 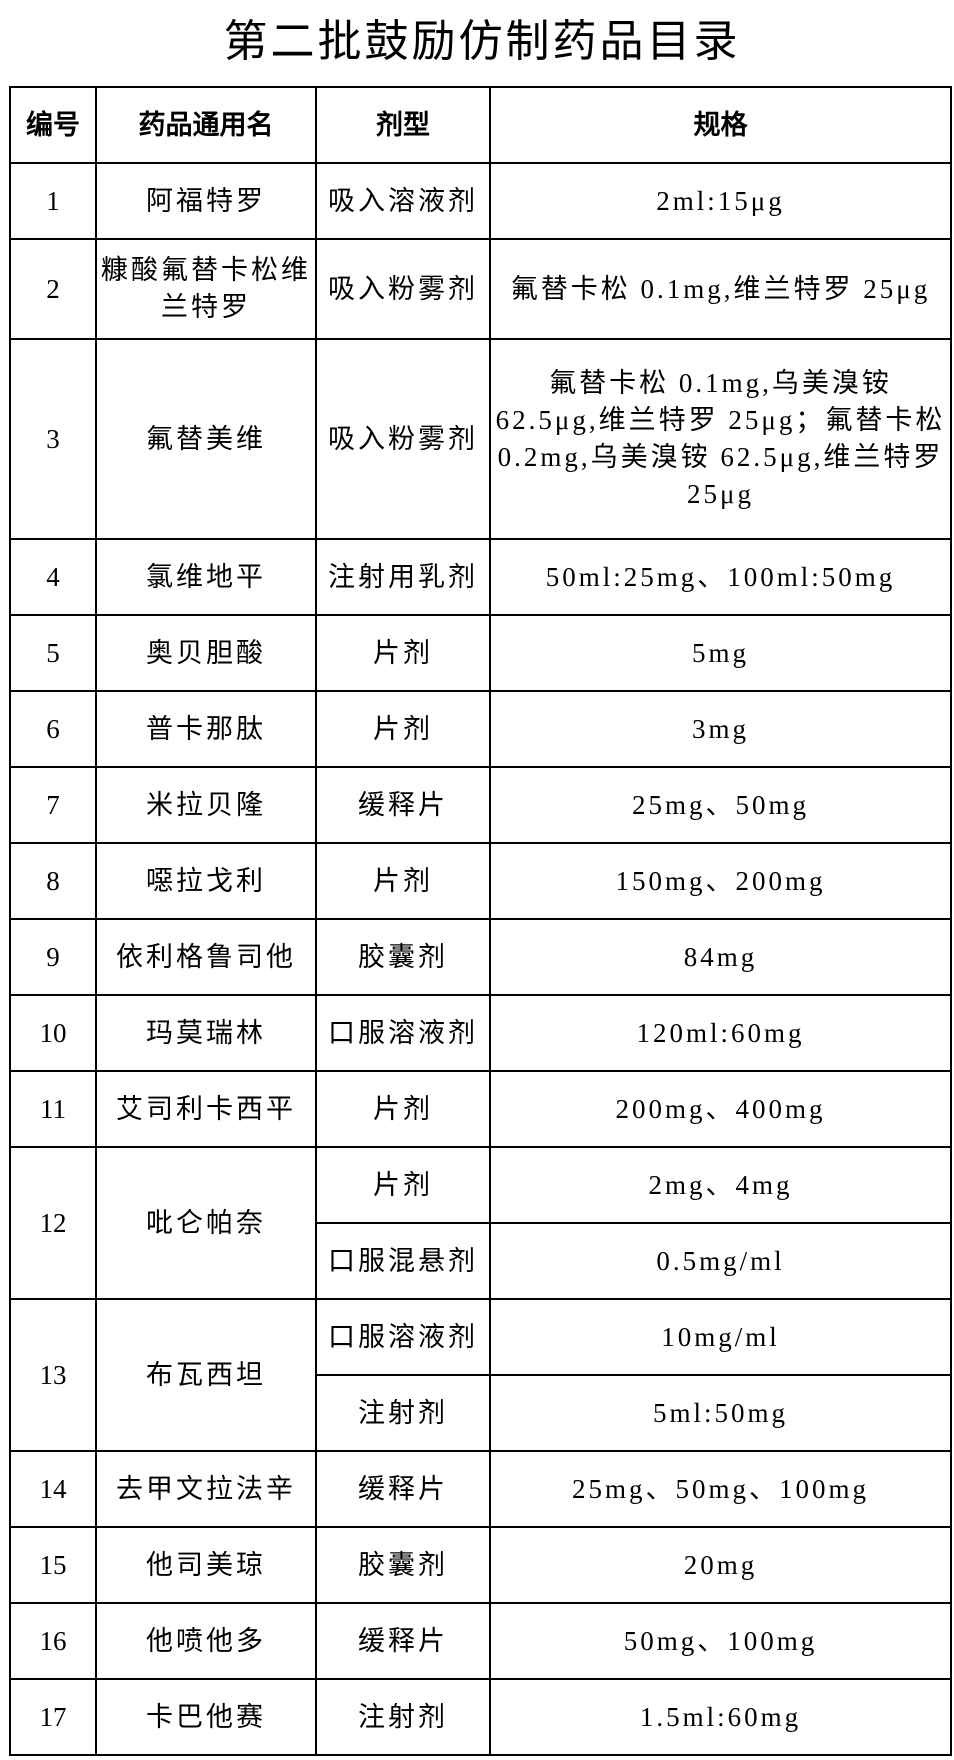 I want to click on table-row: 6 普卡那肽 片剂 3mg, so click(x=480, y=729).